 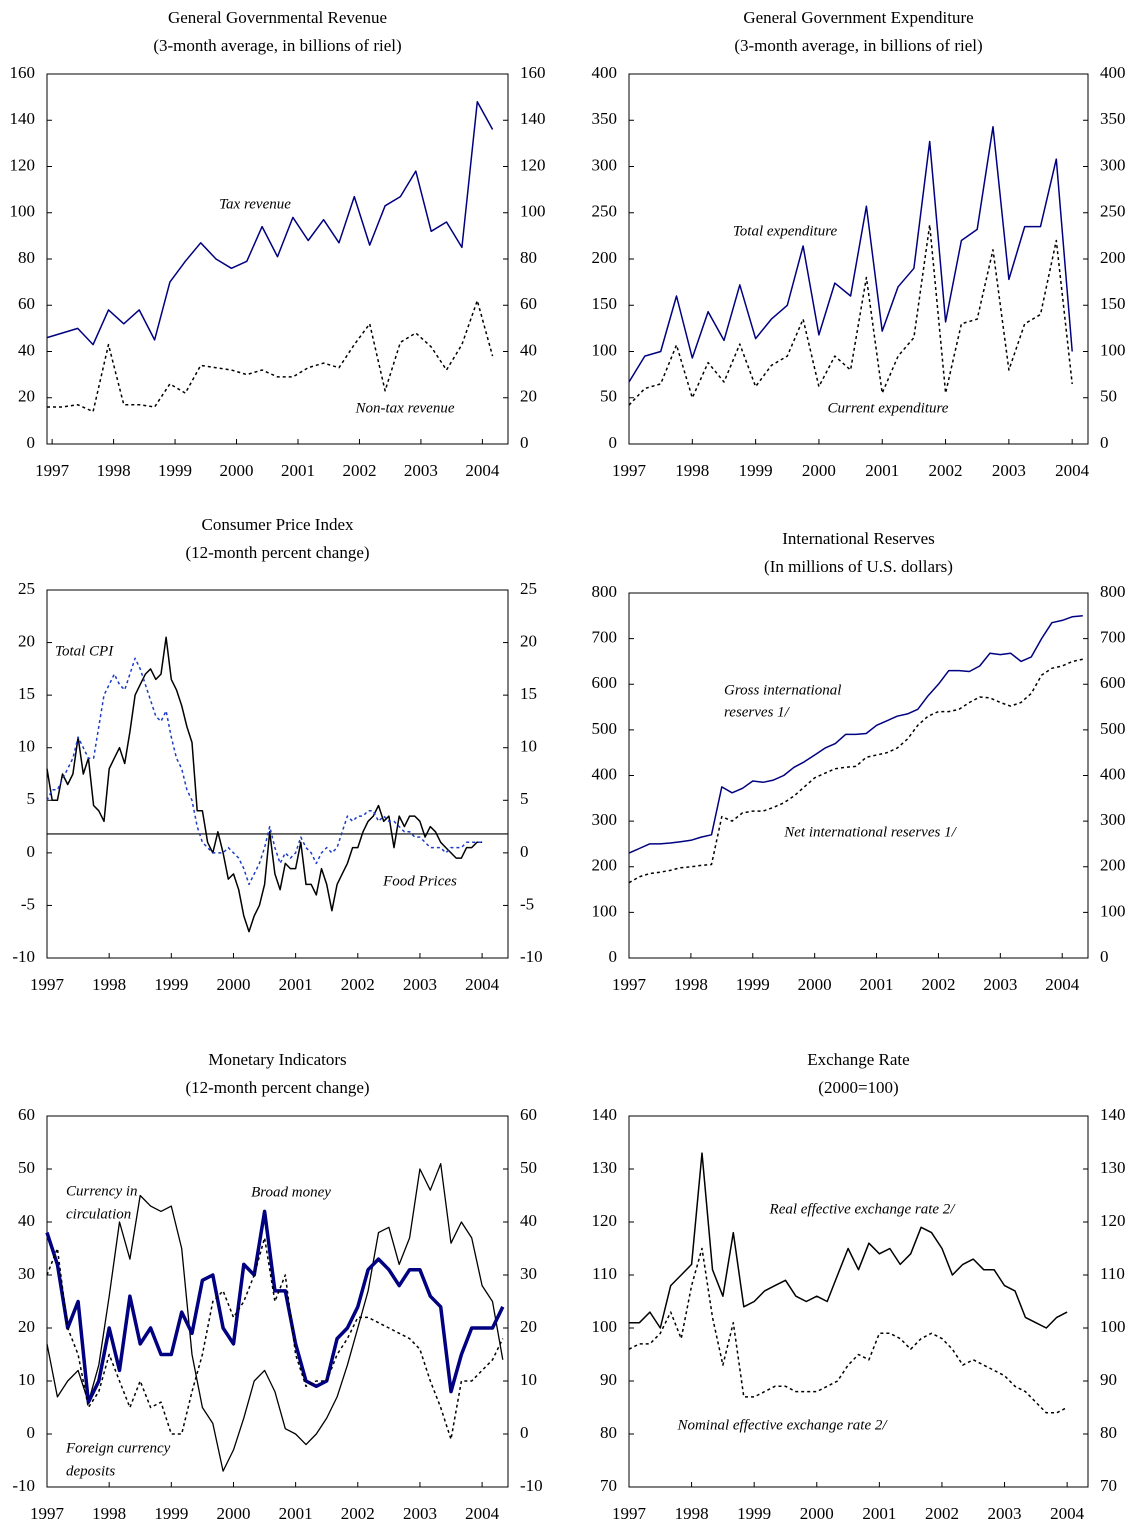 What do you see at coordinates (608, 1432) in the screenshot?
I see `y-tick-label: 80` at bounding box center [608, 1432].